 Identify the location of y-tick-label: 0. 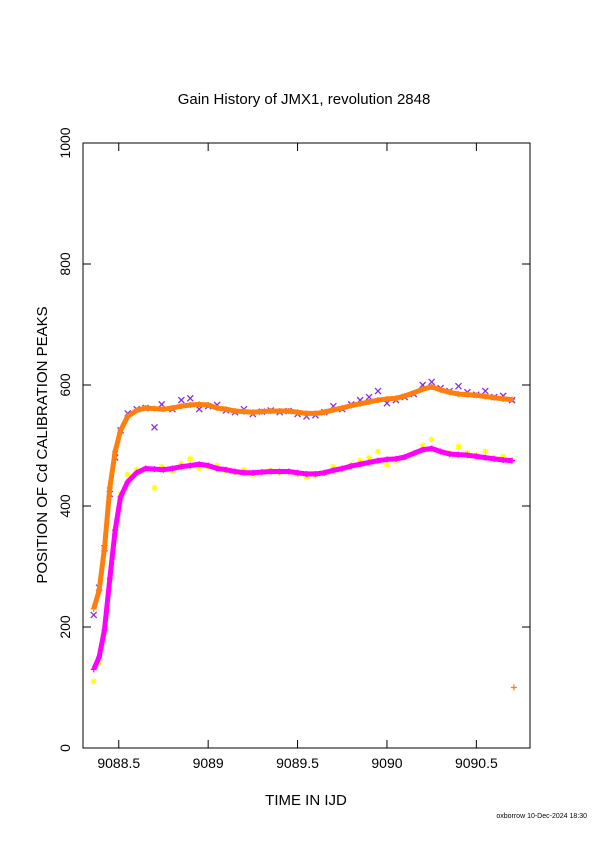
(65, 748).